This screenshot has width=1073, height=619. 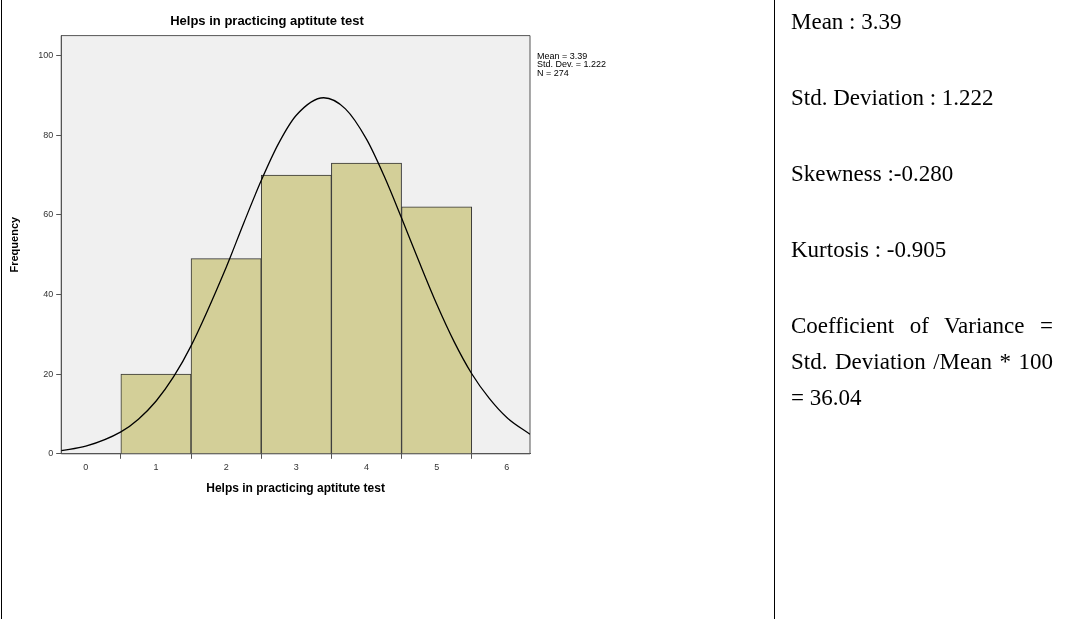 What do you see at coordinates (572, 64) in the screenshot?
I see `text: Mean = 3.39 Std. Dev. = 1.222 N = 274` at bounding box center [572, 64].